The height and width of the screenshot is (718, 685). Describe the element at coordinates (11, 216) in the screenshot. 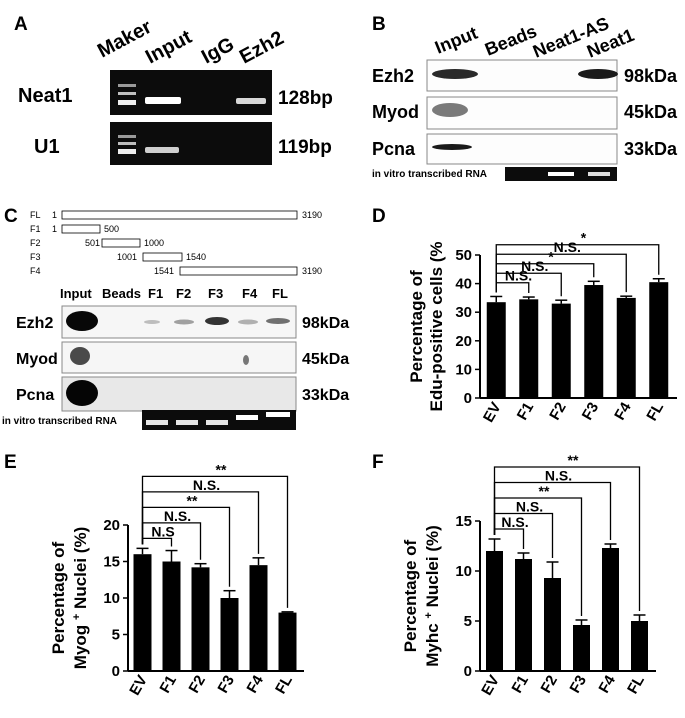

I see `panel-c-letter: C` at that location.